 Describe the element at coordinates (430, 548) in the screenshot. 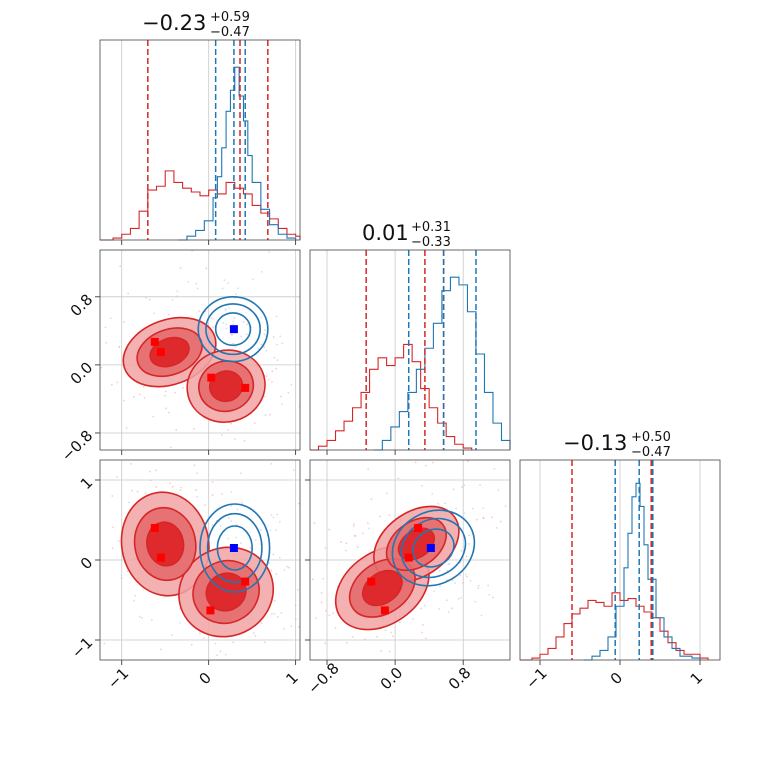

I see `blue-square-marker` at that location.